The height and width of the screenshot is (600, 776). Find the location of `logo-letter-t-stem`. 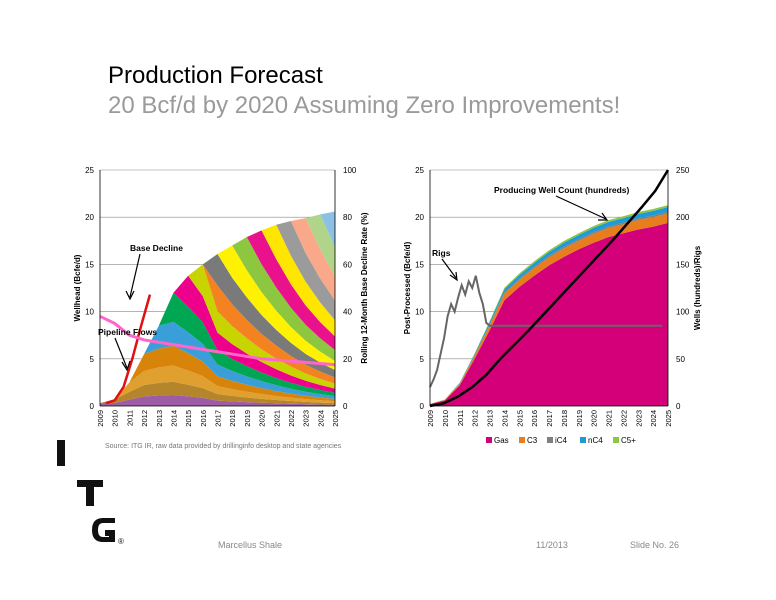

logo-letter-t-stem is located at coordinates (90, 493).